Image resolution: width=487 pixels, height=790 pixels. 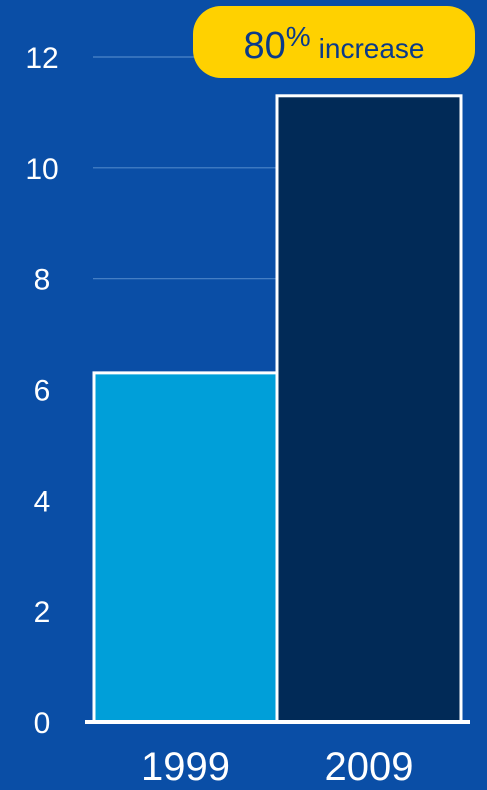 I want to click on y-tick-label-4: 4, so click(x=42, y=501).